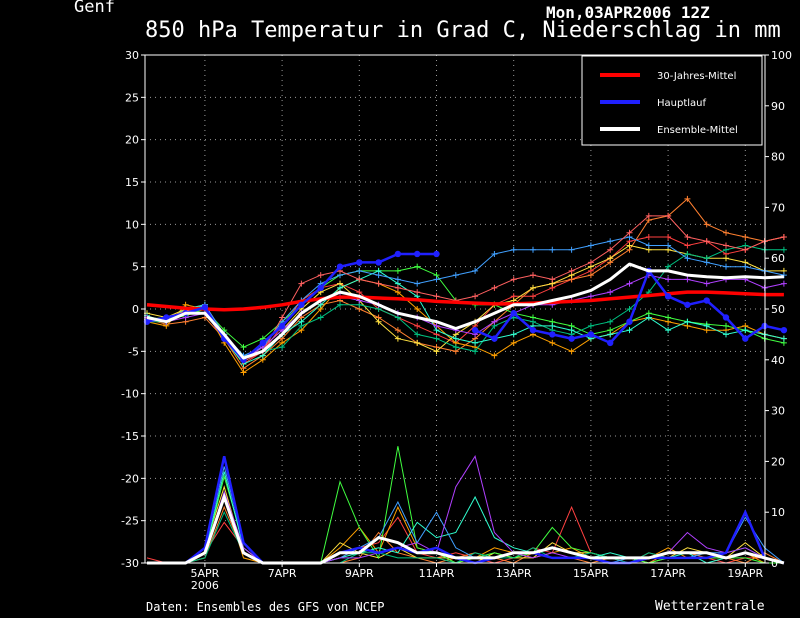  Describe the element at coordinates (132, 140) in the screenshot. I see `y-left-tick-label: 20` at that location.